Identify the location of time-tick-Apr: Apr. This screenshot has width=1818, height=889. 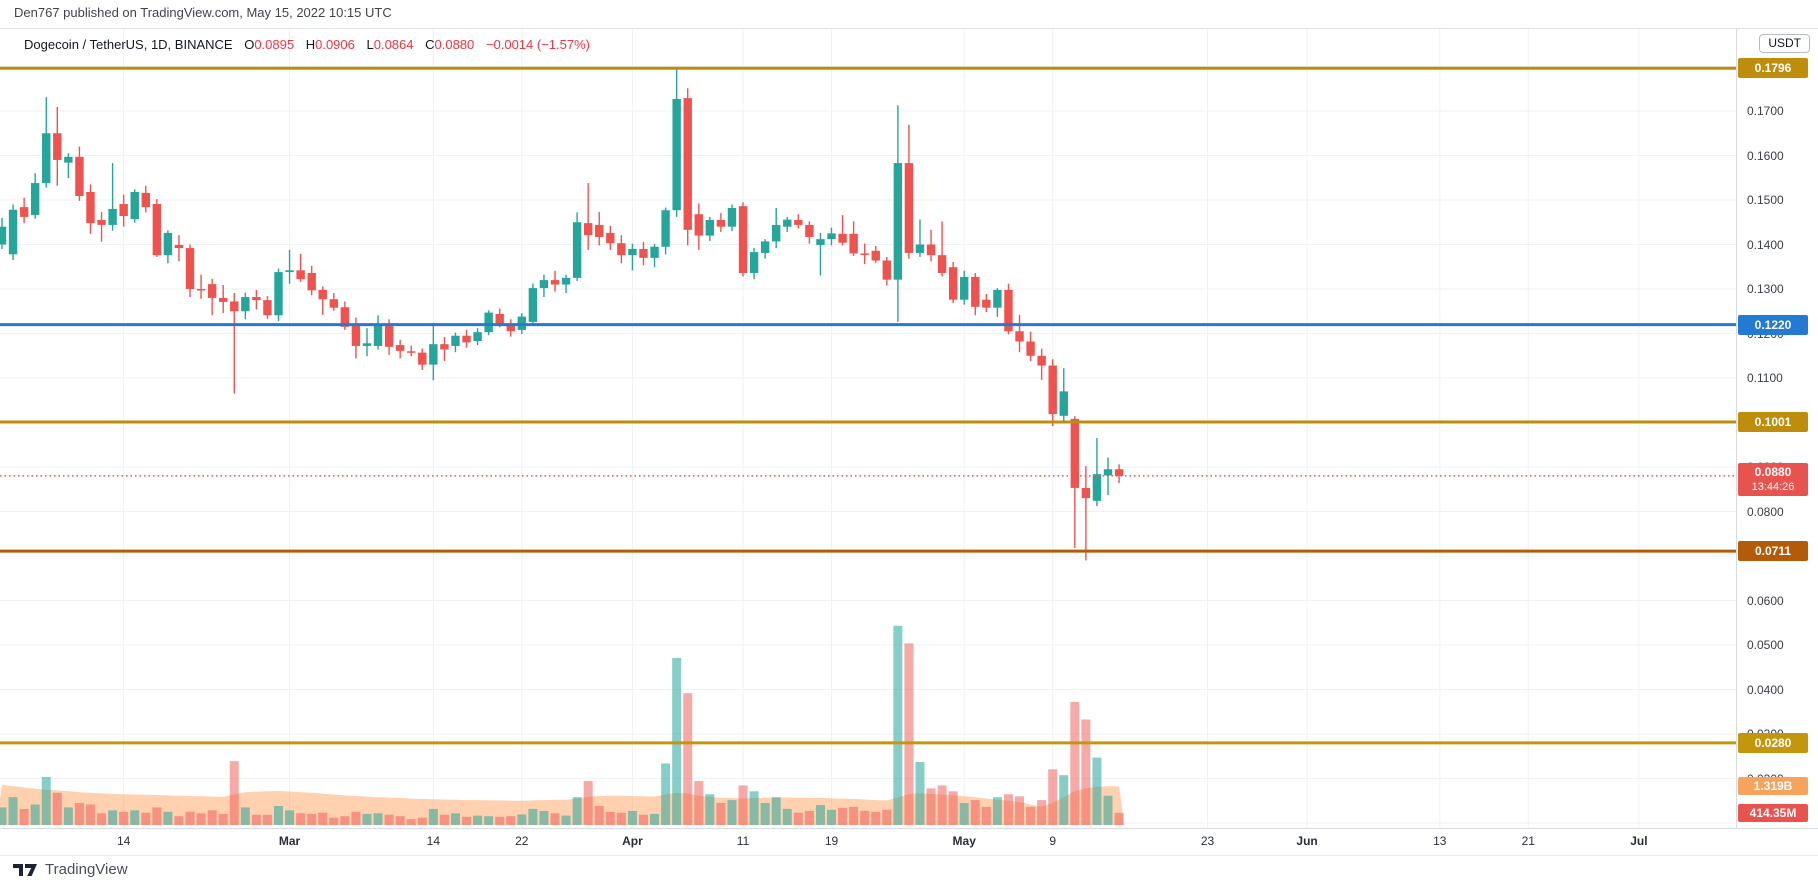
(632, 841).